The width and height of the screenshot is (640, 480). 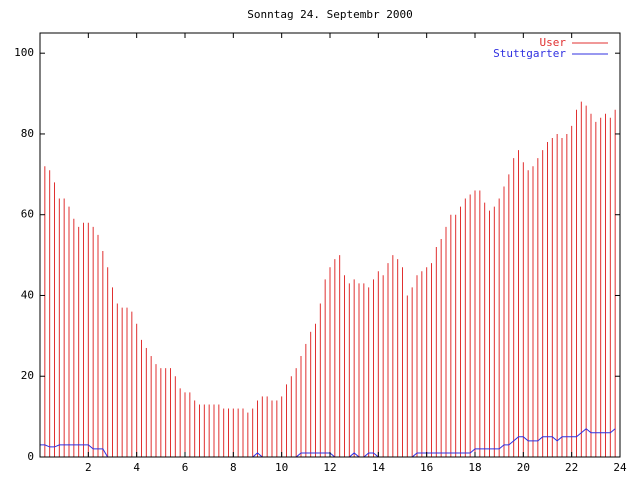 I want to click on legend-label: Stuttgarter, so click(x=529, y=53).